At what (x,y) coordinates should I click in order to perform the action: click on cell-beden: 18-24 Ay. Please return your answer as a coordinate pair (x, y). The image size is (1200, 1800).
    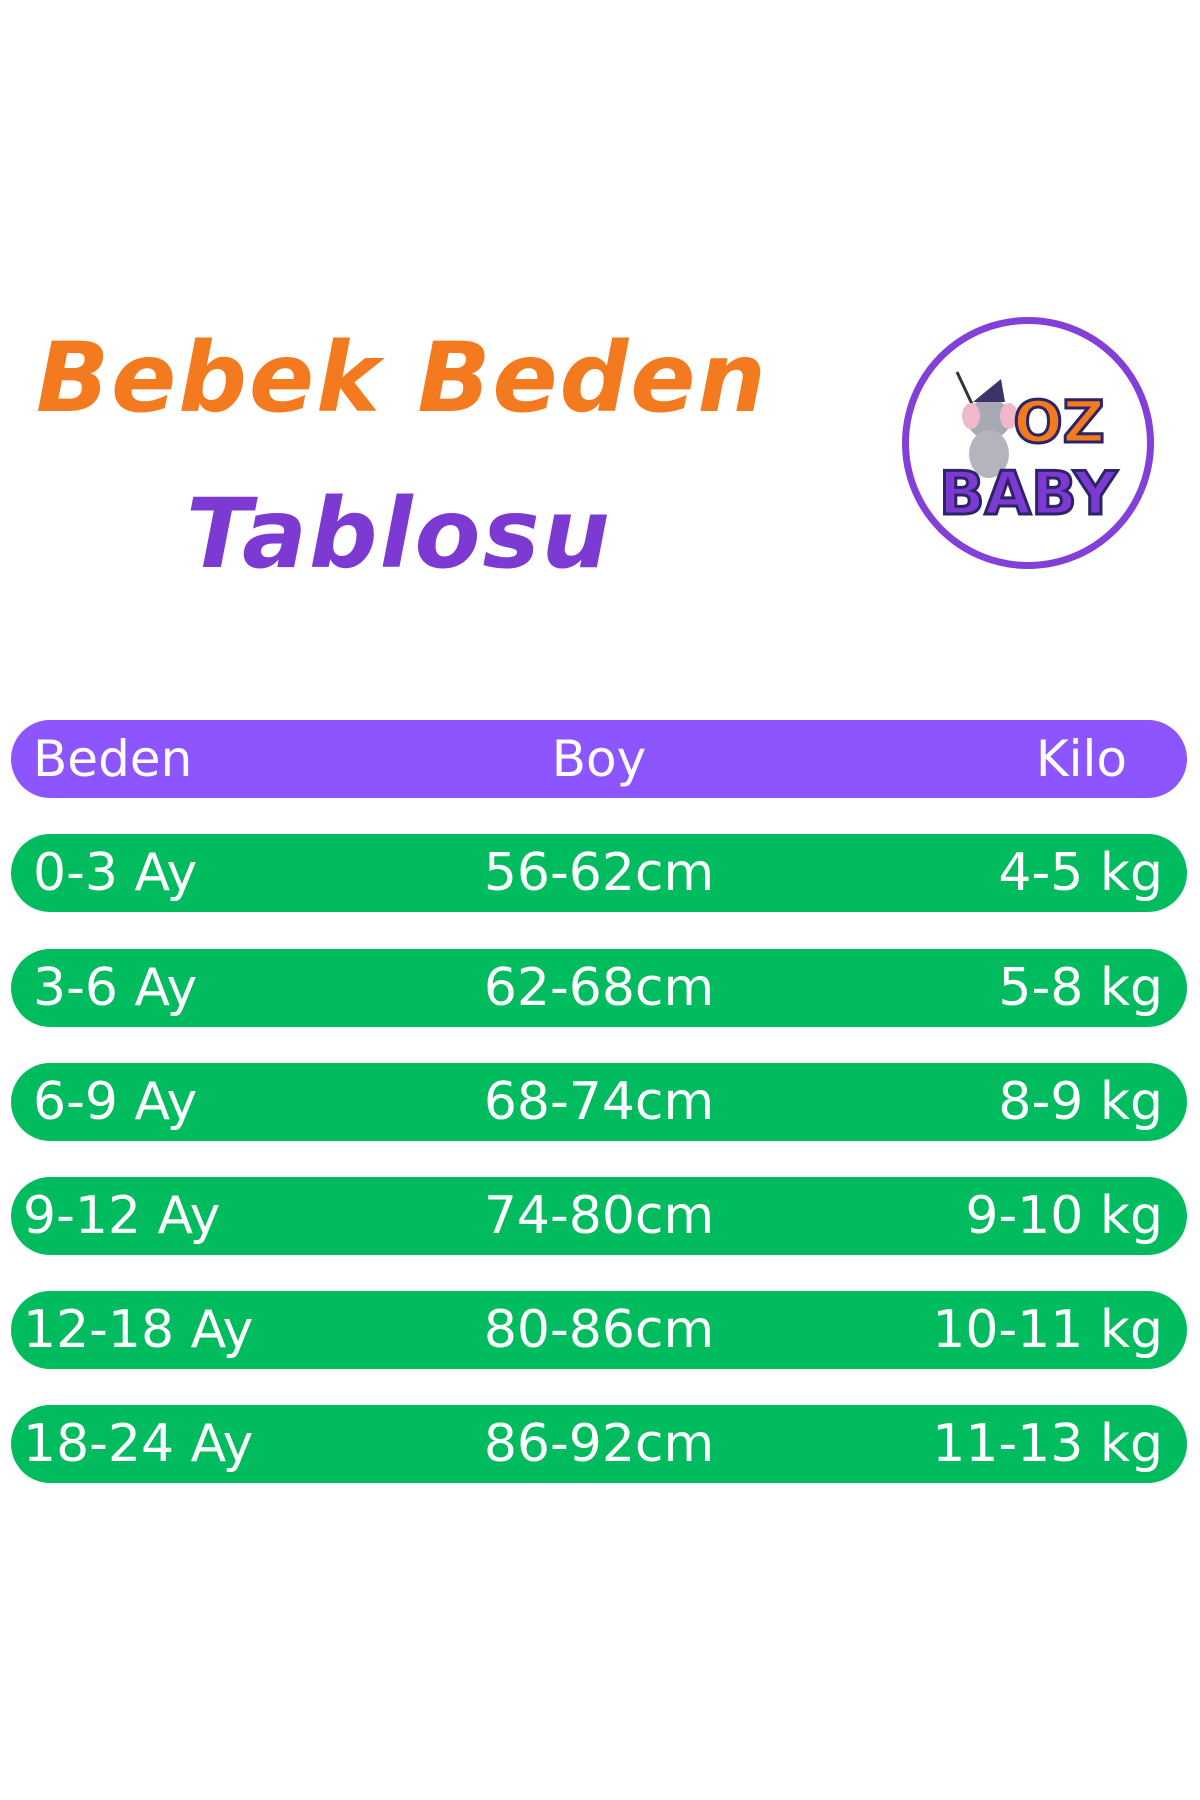
    Looking at the image, I should click on (138, 1444).